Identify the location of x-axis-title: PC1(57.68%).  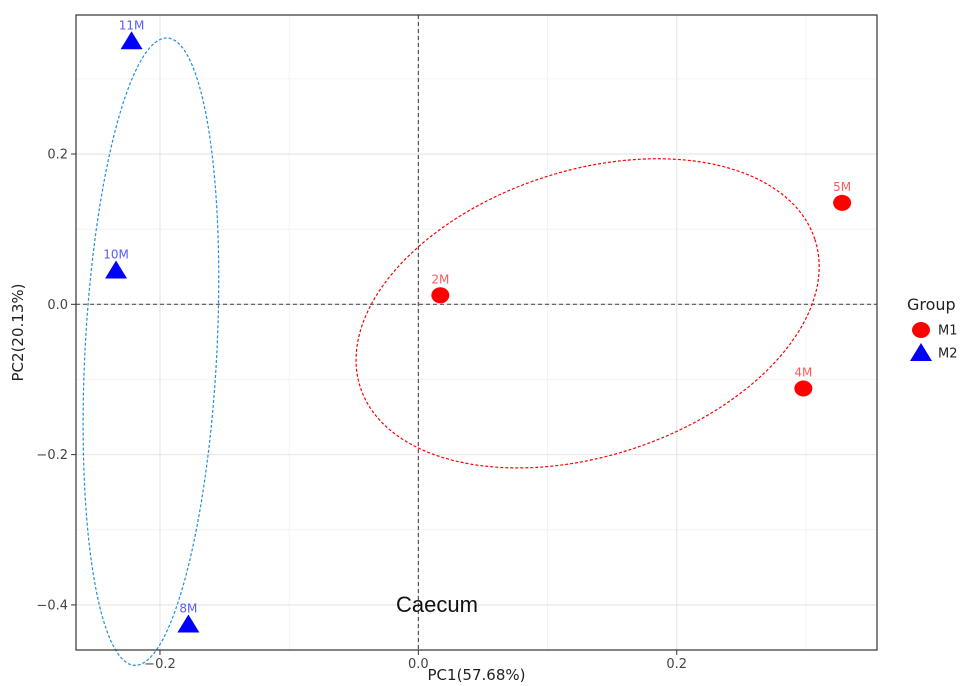
(477, 675).